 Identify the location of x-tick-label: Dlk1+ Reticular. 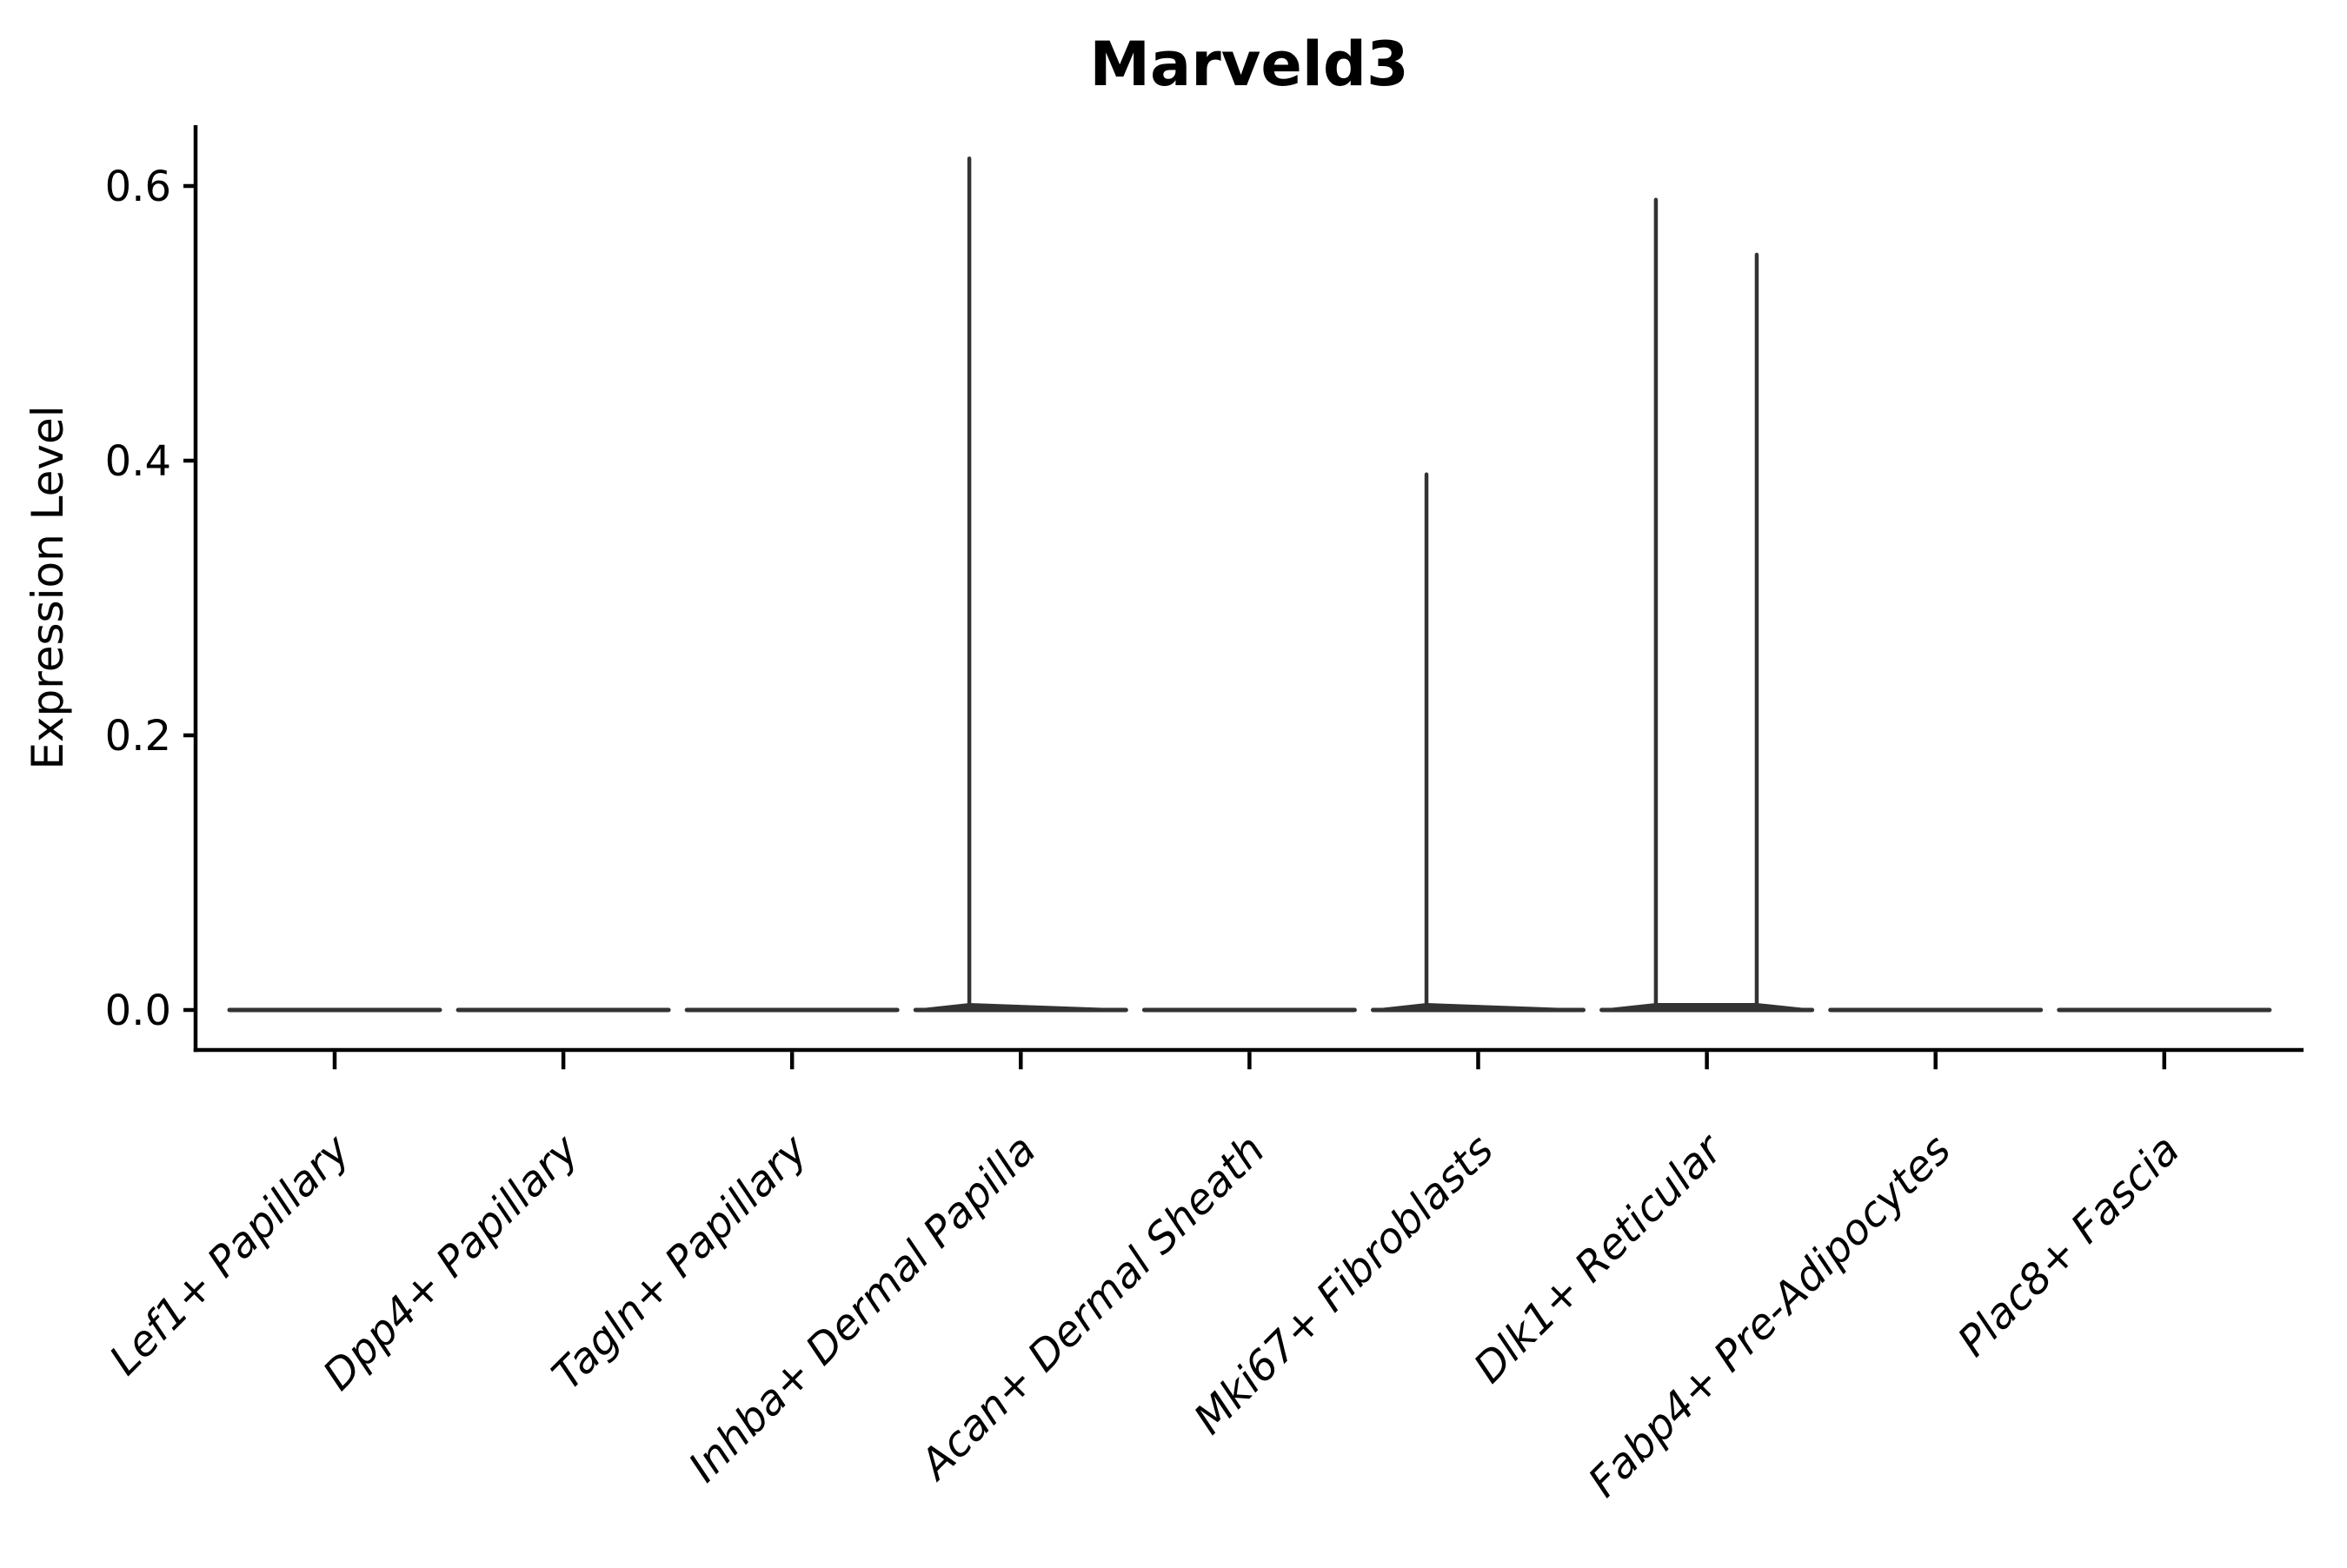
(1600, 1258).